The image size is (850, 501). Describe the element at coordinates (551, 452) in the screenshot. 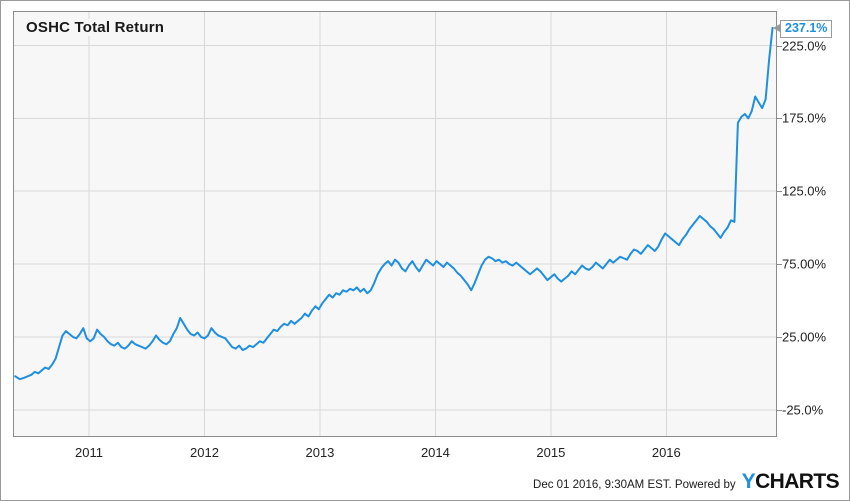

I see `x-axis-tick-label: 2015` at that location.